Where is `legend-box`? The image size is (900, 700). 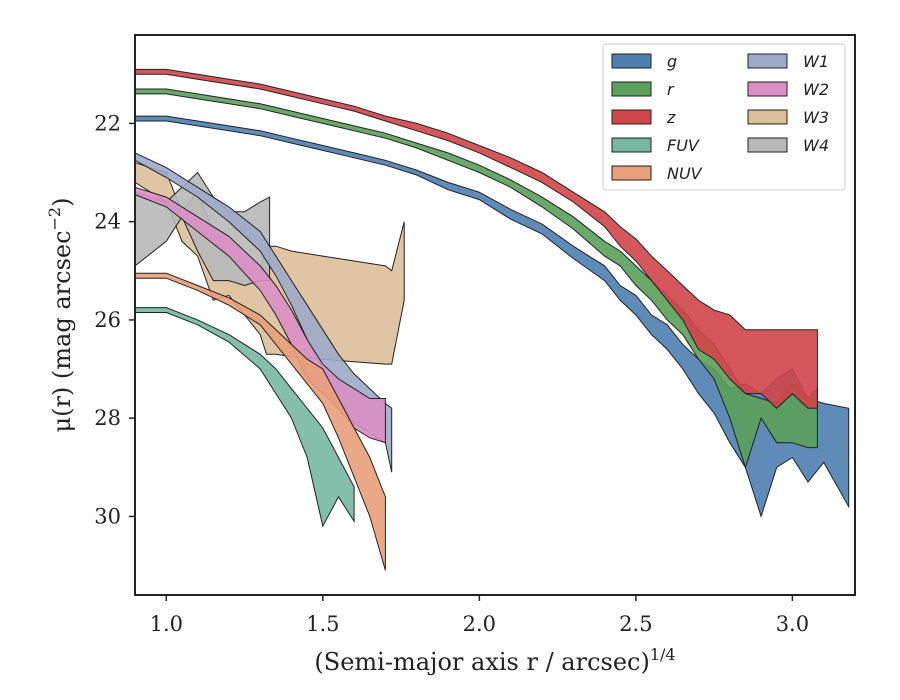 legend-box is located at coordinates (724, 117).